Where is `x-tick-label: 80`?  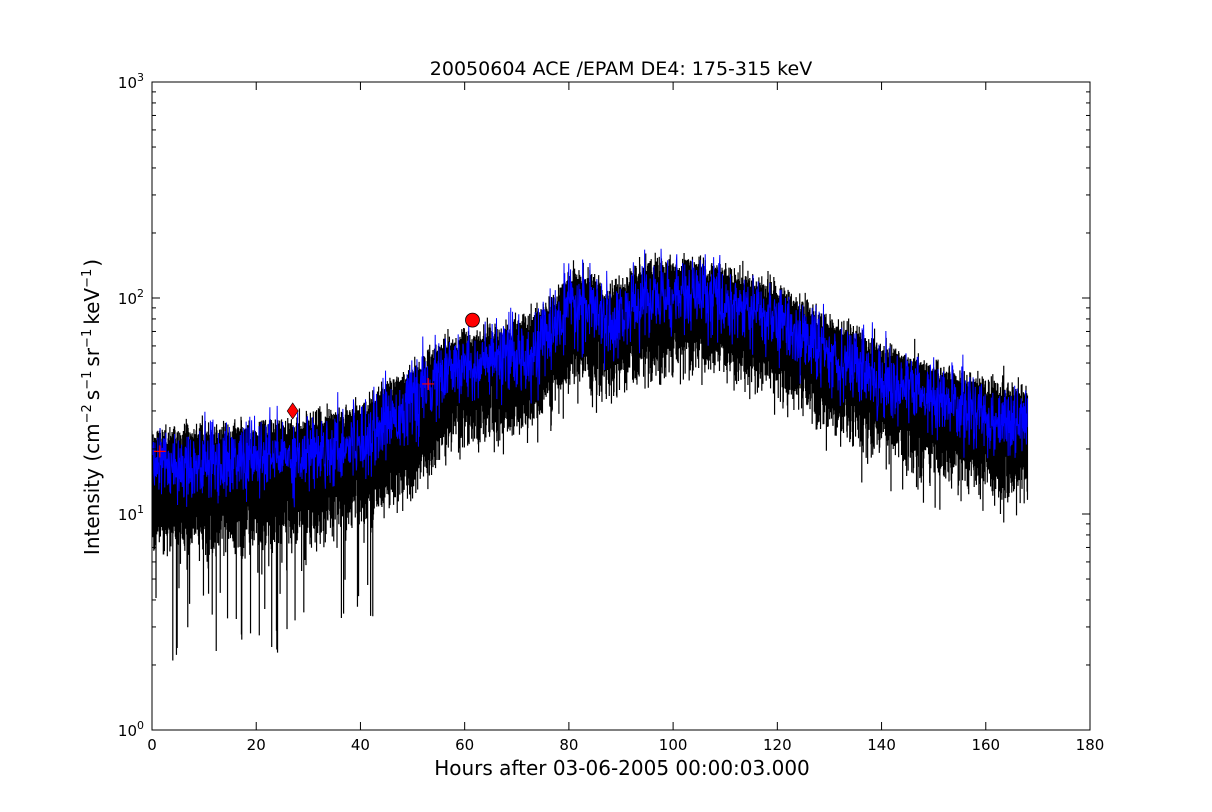
x-tick-label: 80 is located at coordinates (568, 745).